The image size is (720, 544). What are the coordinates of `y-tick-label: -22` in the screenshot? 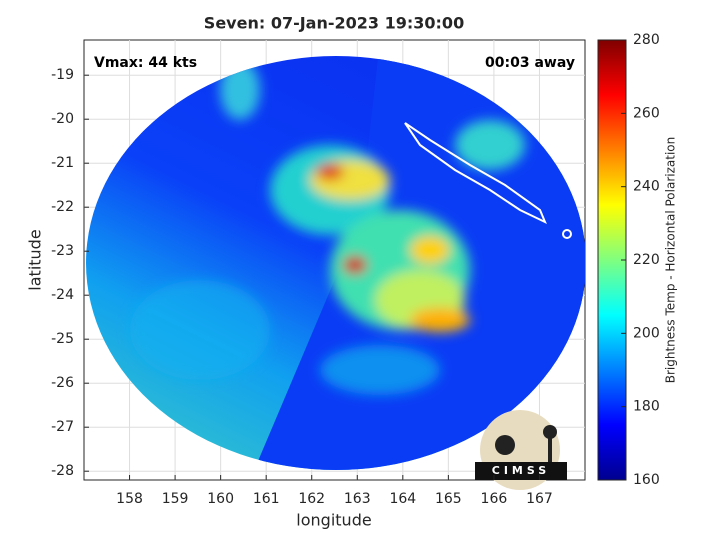 It's located at (62, 207).